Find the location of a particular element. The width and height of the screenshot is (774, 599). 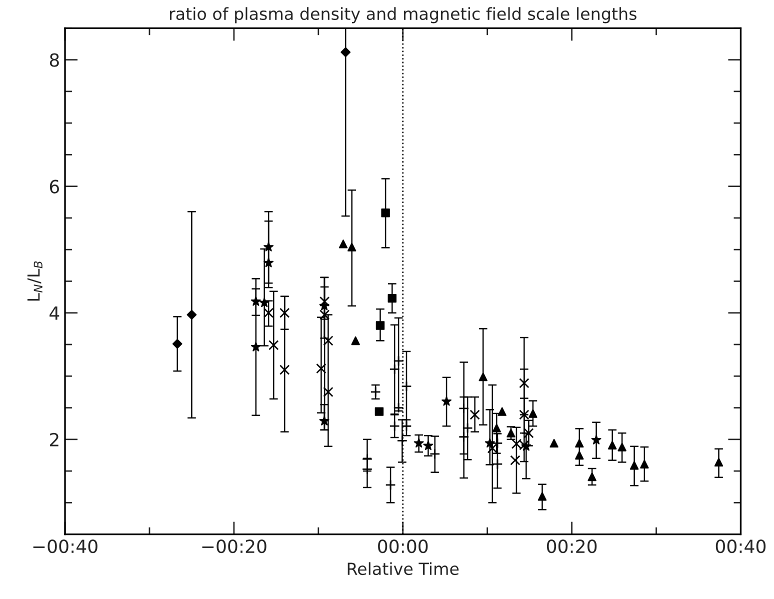

x-tick-label: 00:40 is located at coordinates (741, 546).